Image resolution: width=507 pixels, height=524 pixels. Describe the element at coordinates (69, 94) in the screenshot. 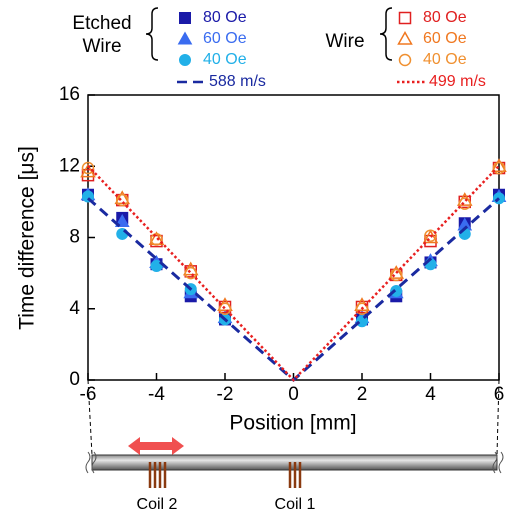

I see `y-tick-label: 16` at that location.